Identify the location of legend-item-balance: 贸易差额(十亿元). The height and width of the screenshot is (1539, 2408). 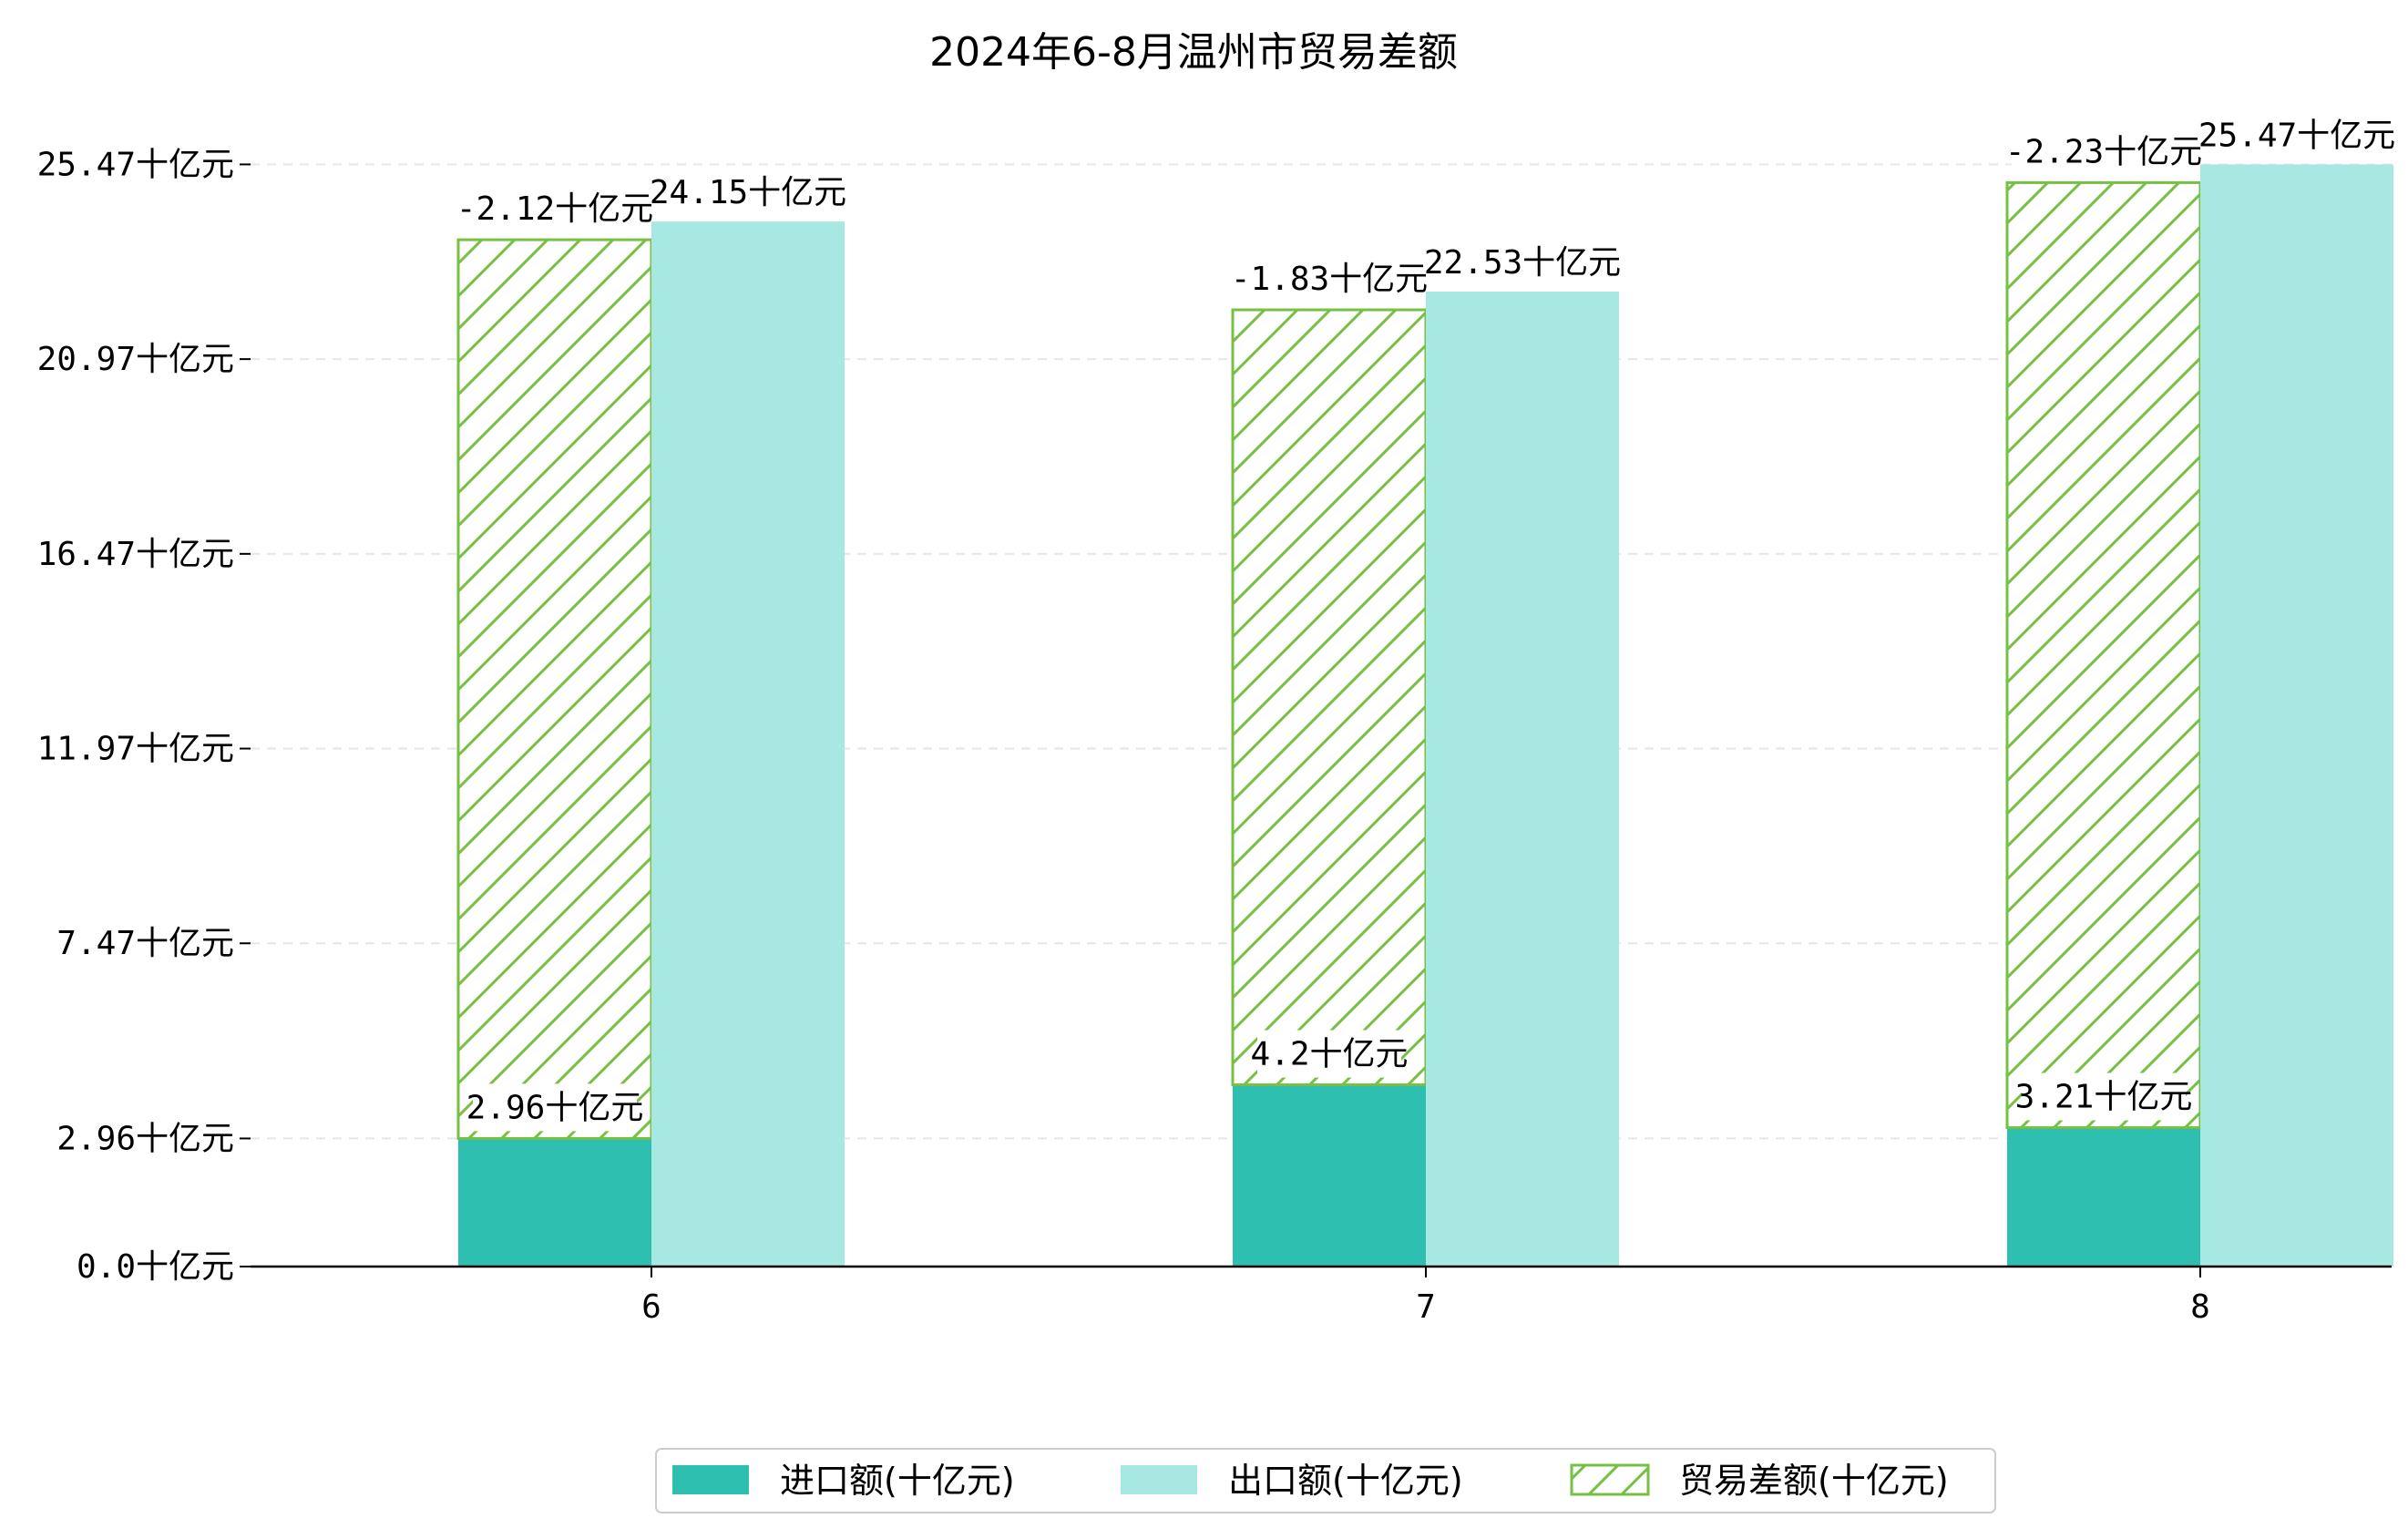
(1759, 1481).